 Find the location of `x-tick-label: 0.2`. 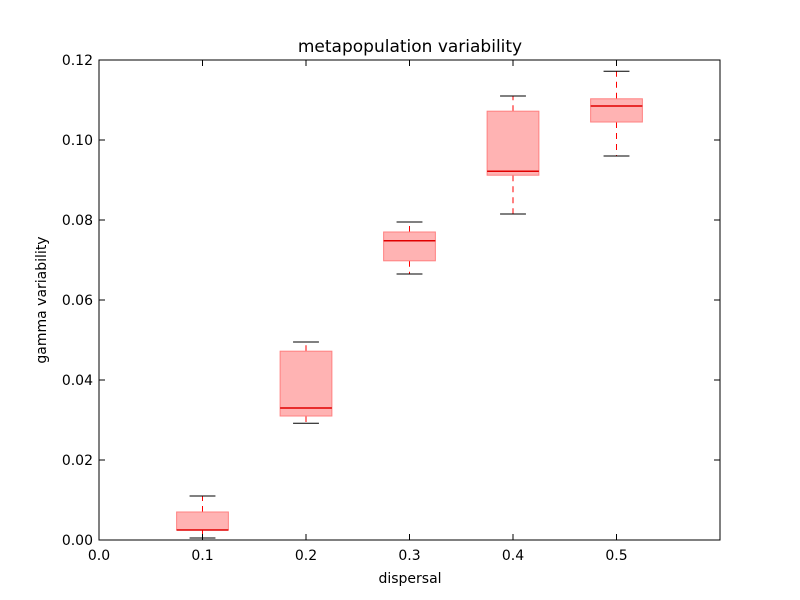

x-tick-label: 0.2 is located at coordinates (306, 556).